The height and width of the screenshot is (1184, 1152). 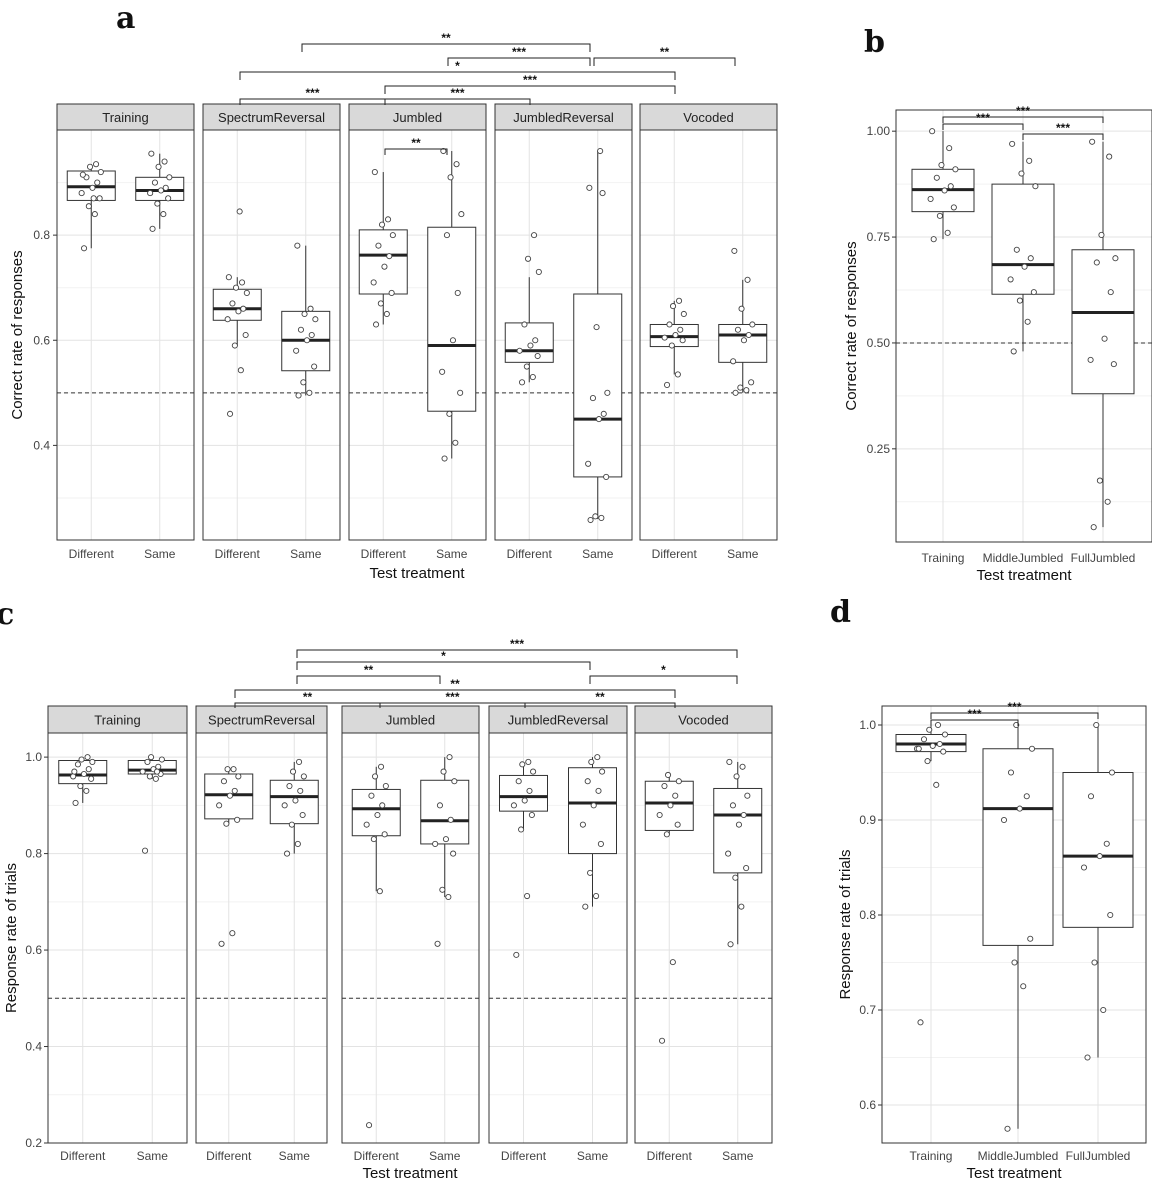 What do you see at coordinates (703, 934) in the screenshot?
I see `facet-c-4: Vocoded Different Same` at bounding box center [703, 934].